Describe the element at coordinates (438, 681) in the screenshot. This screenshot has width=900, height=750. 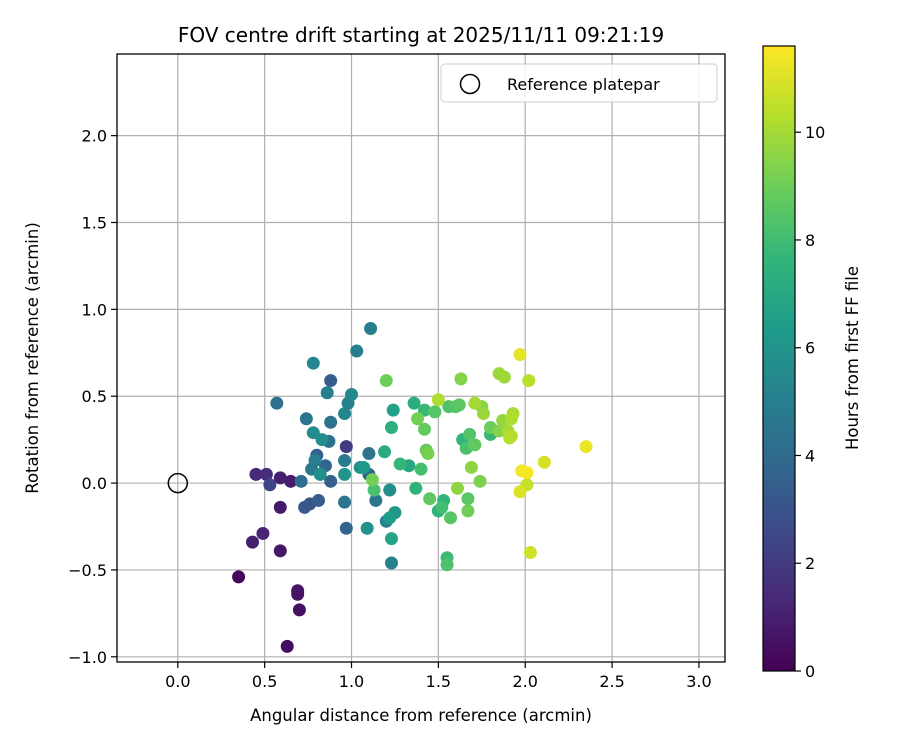
I see `x-tick-label: 1.5` at that location.